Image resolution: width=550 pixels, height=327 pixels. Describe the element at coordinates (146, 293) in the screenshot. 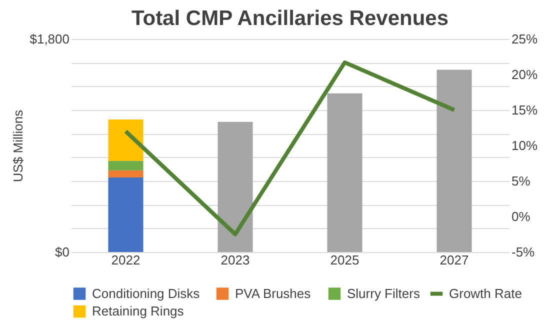

I see `legend-label: Conditioning Disks` at that location.